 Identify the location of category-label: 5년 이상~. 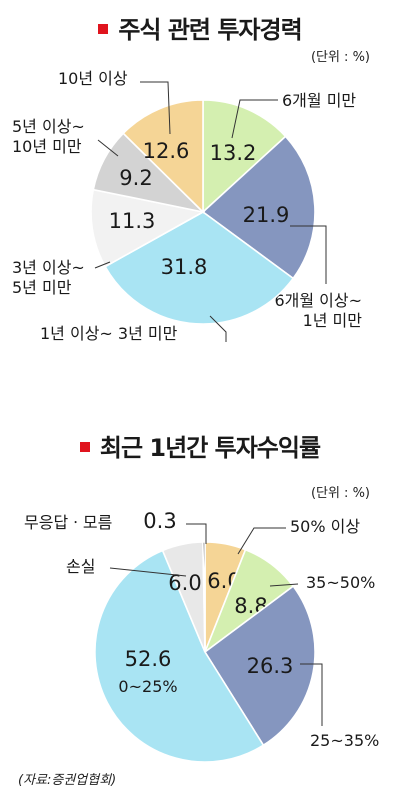
(48, 126).